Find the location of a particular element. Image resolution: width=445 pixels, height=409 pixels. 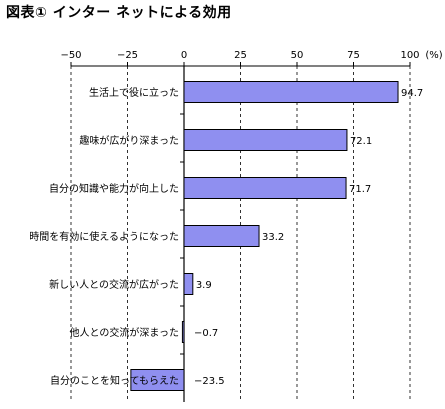

chart-title: 図表① インター ネットによる効用 is located at coordinates (119, 13).